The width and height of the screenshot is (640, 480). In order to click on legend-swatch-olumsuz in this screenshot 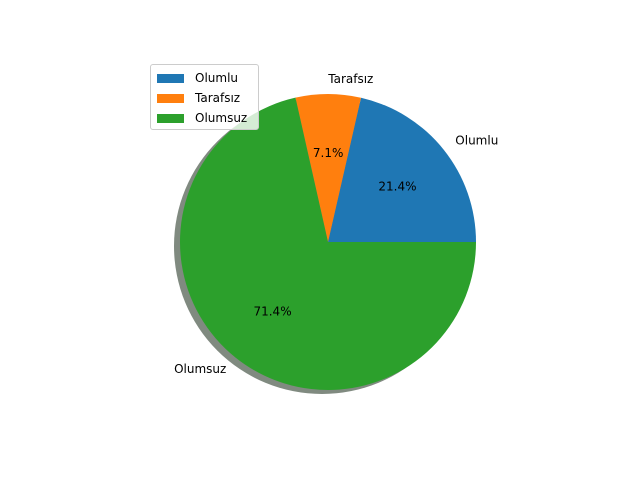, I will do `click(170, 118)`.